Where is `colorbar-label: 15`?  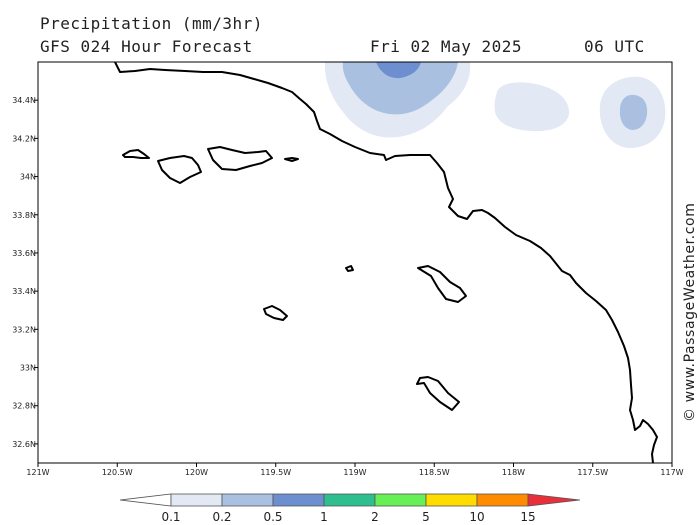 colorbar-label: 15 is located at coordinates (527, 517).